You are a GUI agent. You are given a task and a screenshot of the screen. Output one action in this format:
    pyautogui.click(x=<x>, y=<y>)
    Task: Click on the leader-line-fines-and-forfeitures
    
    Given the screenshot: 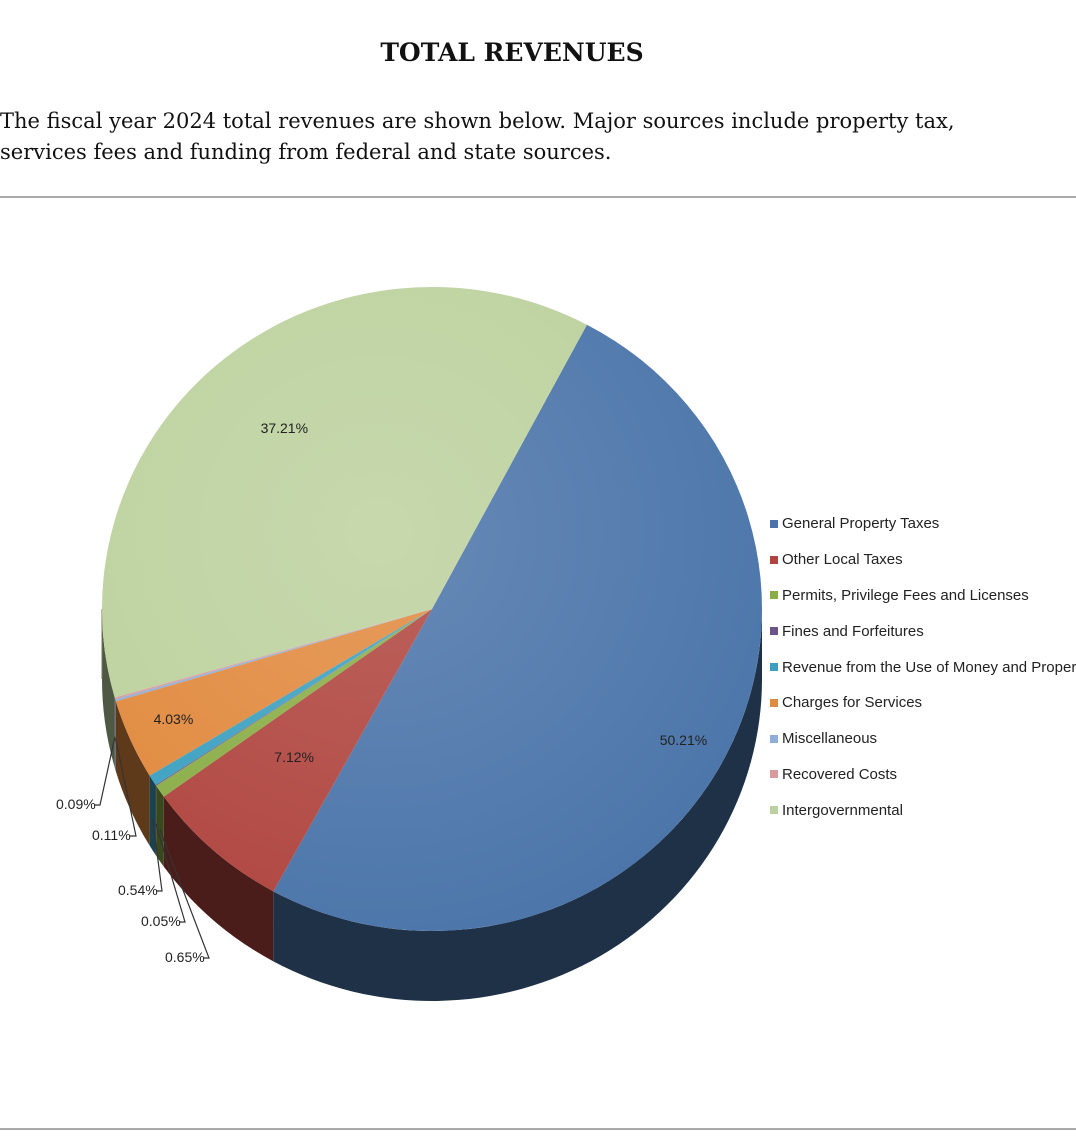 What is the action you would take?
    pyautogui.click(x=170, y=873)
    